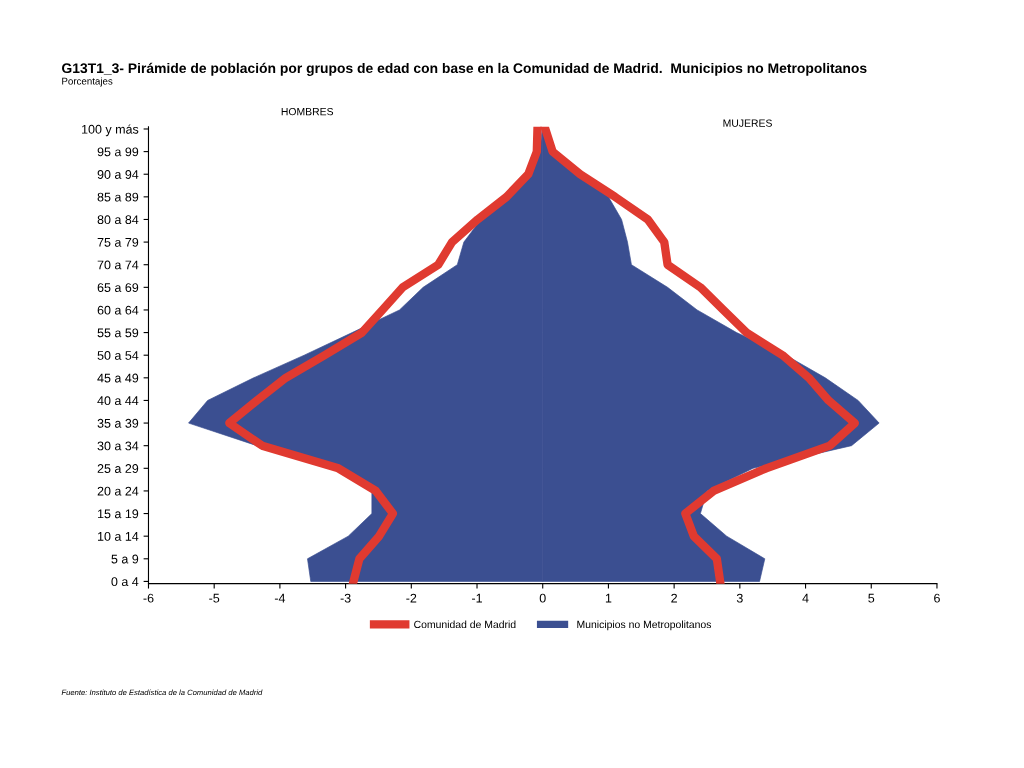 Image resolution: width=1024 pixels, height=768 pixels. I want to click on x-tick-label: 3, so click(739, 598).